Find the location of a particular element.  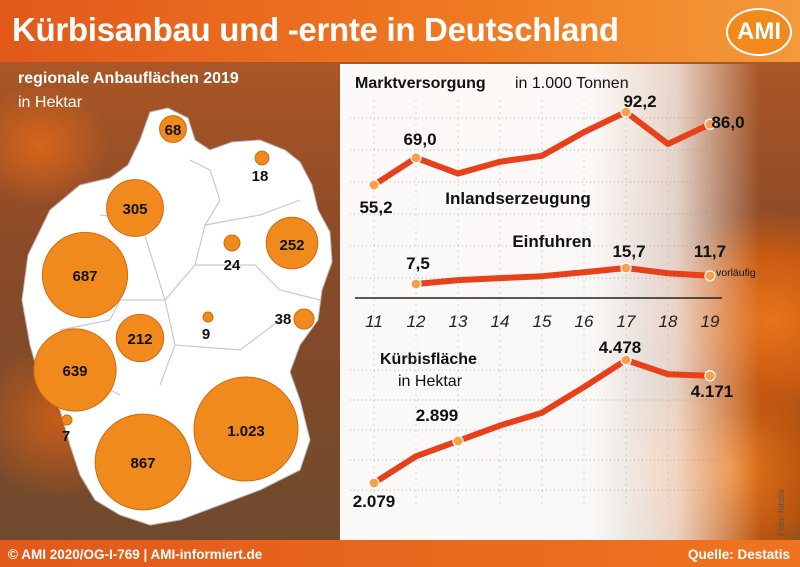

region-label: 9 is located at coordinates (206, 334).